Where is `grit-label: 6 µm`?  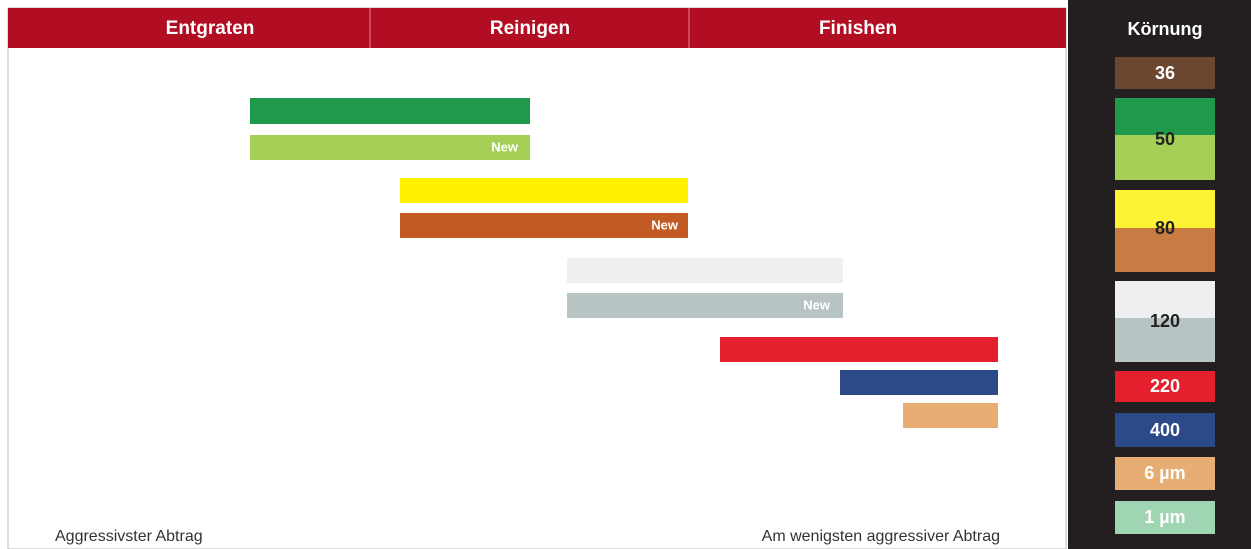
grit-label: 6 µm is located at coordinates (1164, 473).